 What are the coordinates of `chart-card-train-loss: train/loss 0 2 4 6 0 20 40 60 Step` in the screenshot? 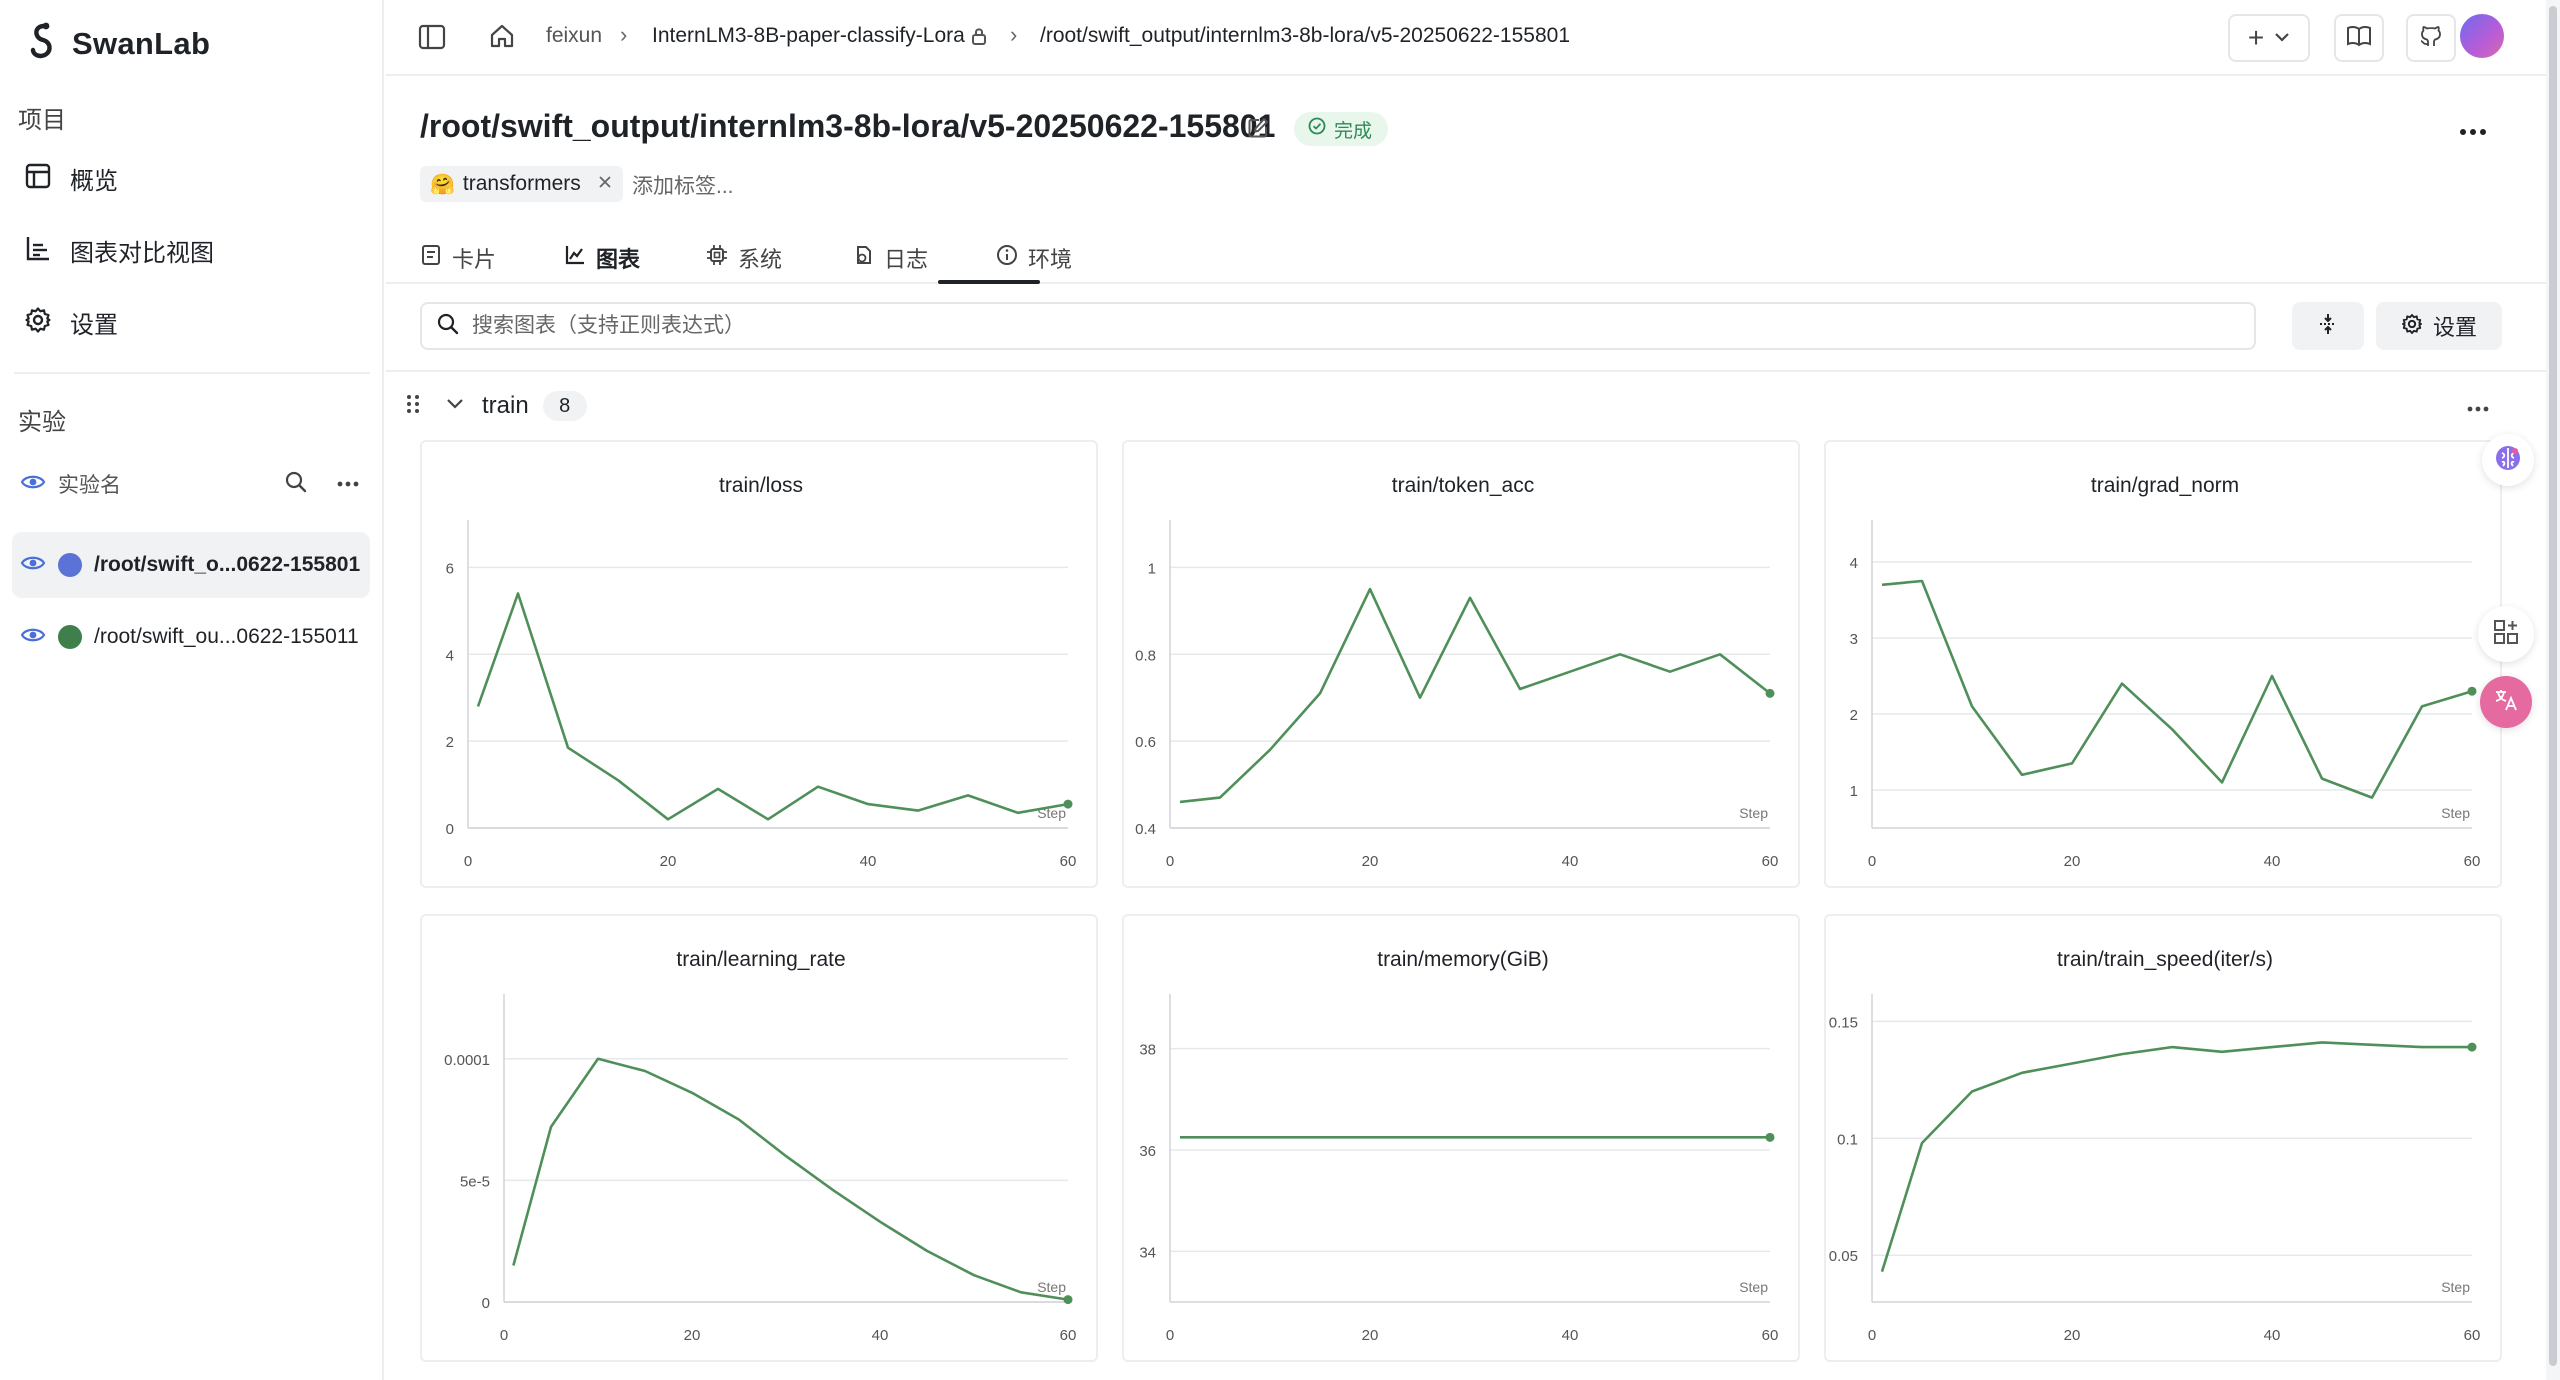 It's located at (759, 664).